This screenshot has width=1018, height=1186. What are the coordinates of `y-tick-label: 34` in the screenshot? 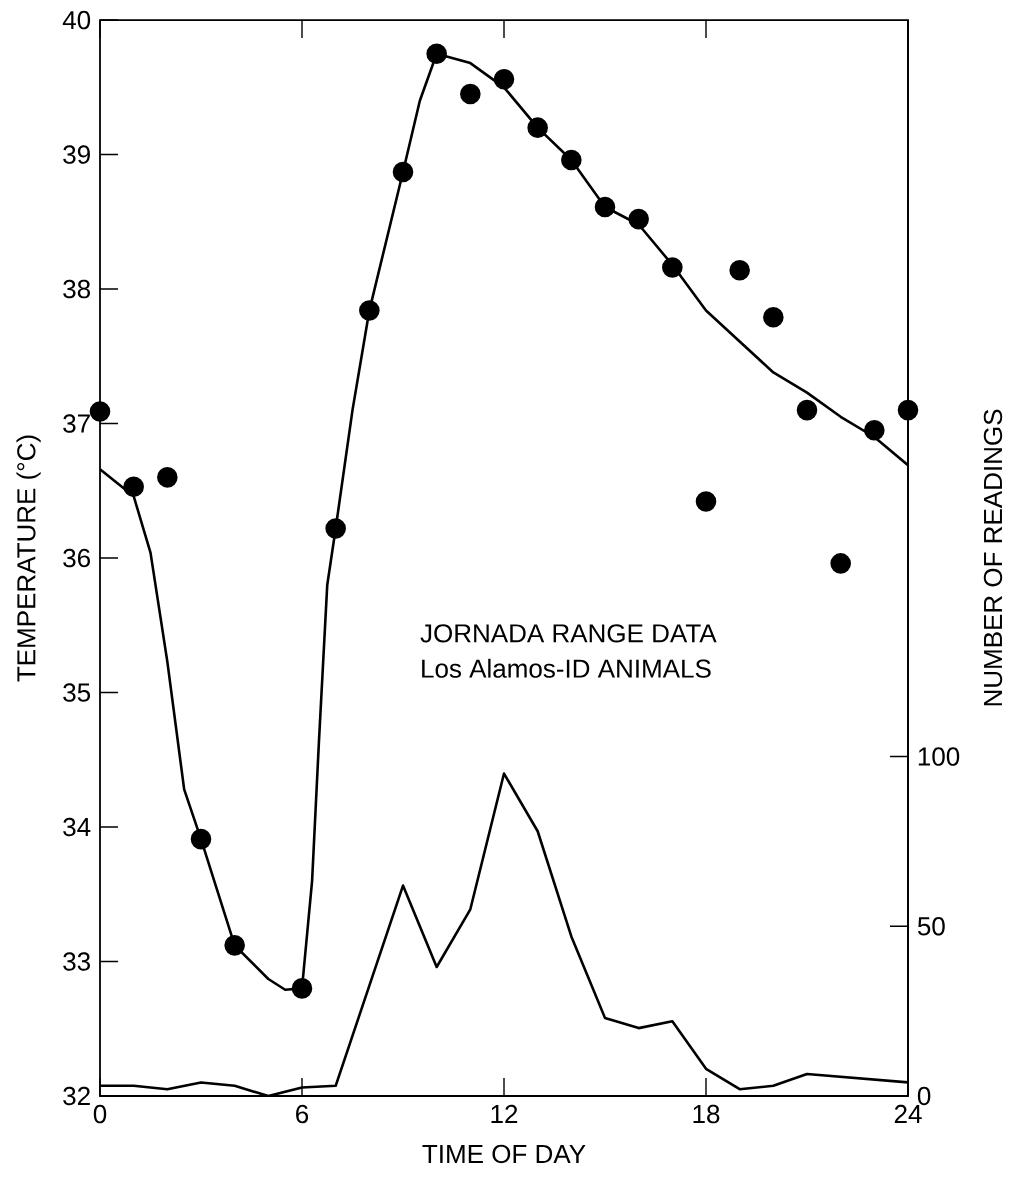 It's located at (77, 827).